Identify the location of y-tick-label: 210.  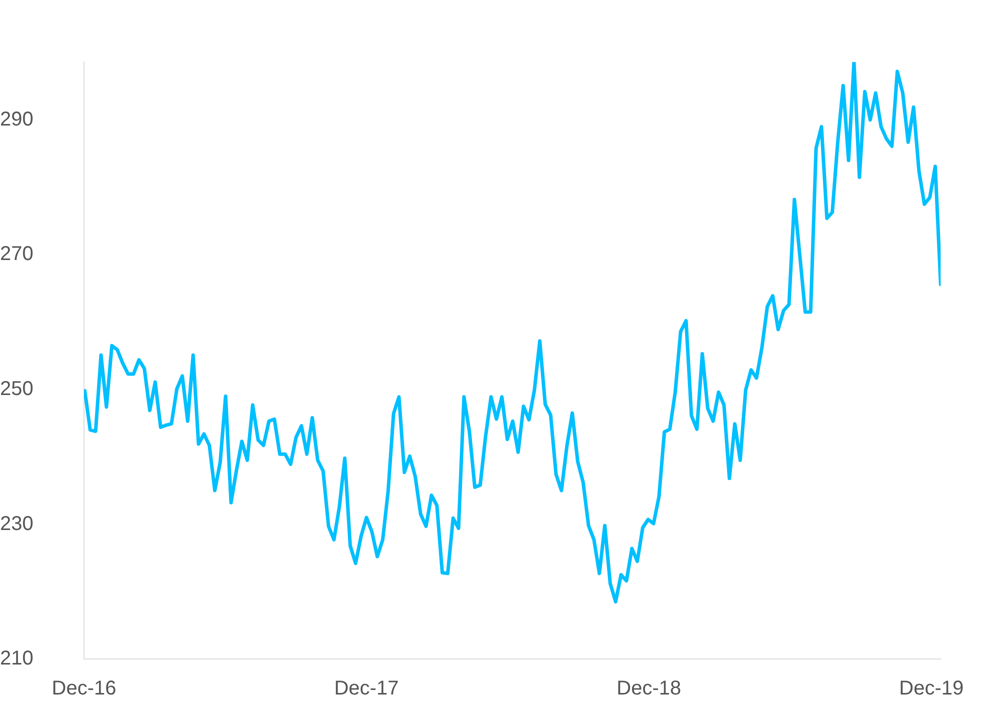
(17, 659).